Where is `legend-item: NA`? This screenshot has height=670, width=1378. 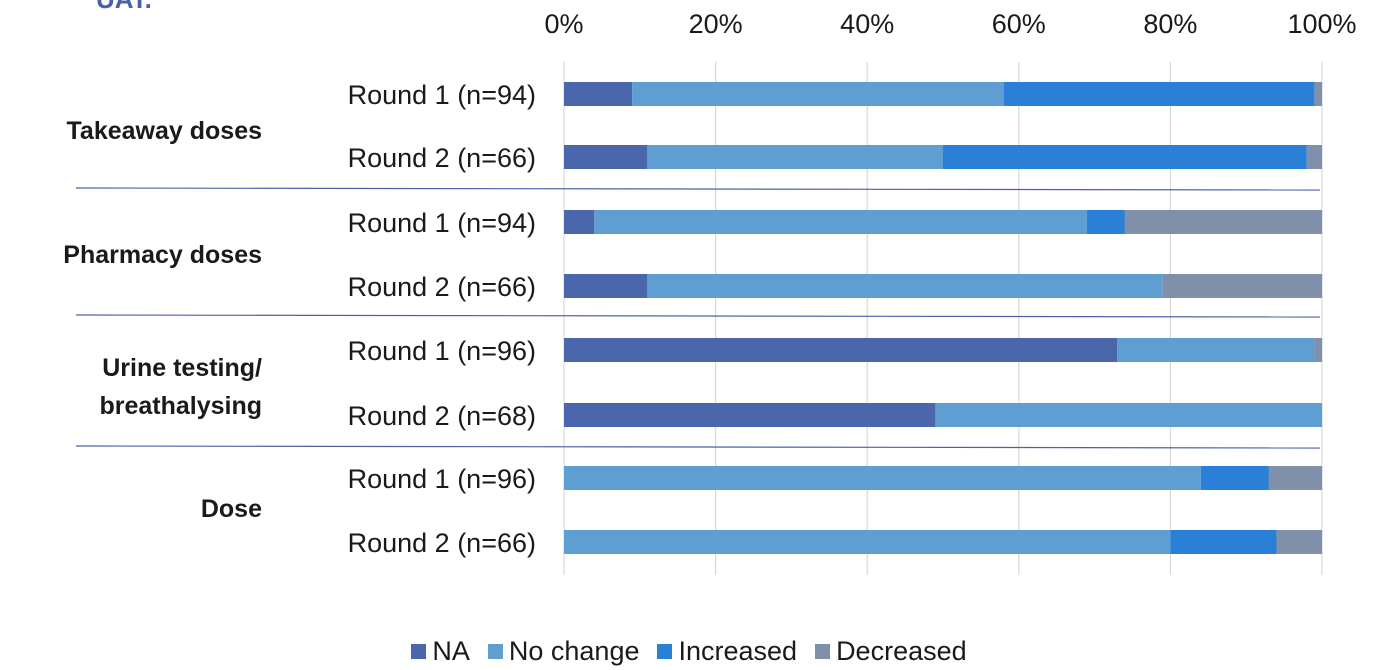 legend-item: NA is located at coordinates (440, 651).